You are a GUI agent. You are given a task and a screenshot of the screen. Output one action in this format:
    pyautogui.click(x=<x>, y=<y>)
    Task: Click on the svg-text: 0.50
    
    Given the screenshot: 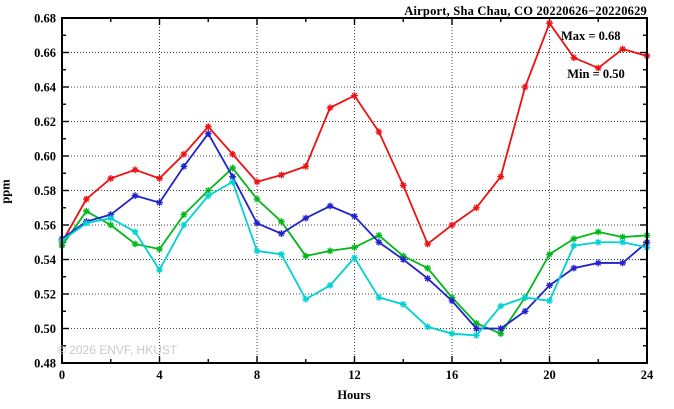 What is the action you would take?
    pyautogui.click(x=45, y=329)
    